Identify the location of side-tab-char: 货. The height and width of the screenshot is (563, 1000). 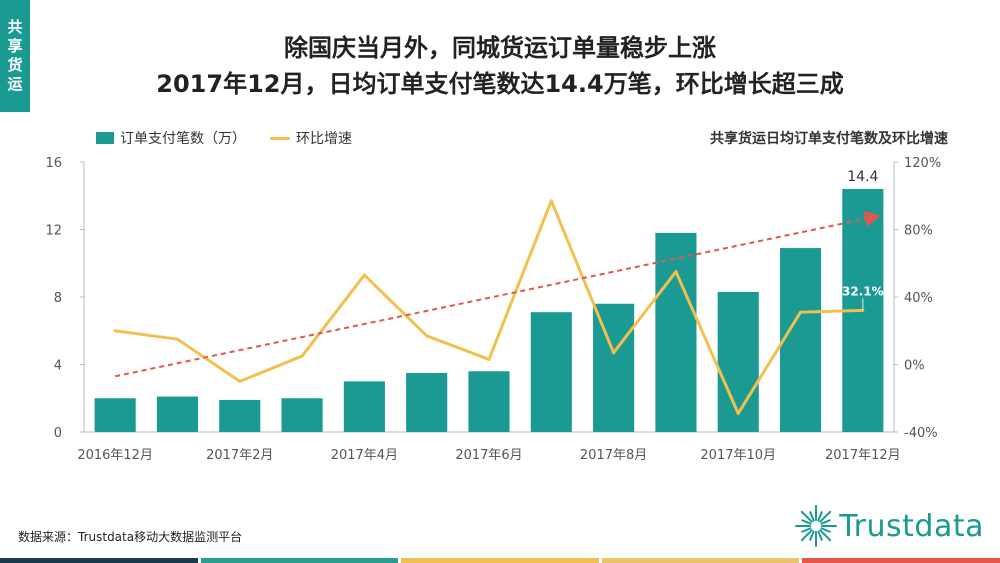
(15, 65).